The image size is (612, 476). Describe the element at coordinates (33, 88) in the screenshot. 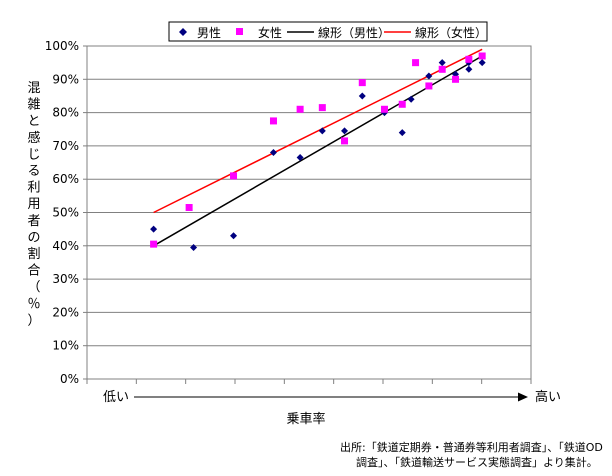

I see `y-axis-title-char: 混` at that location.